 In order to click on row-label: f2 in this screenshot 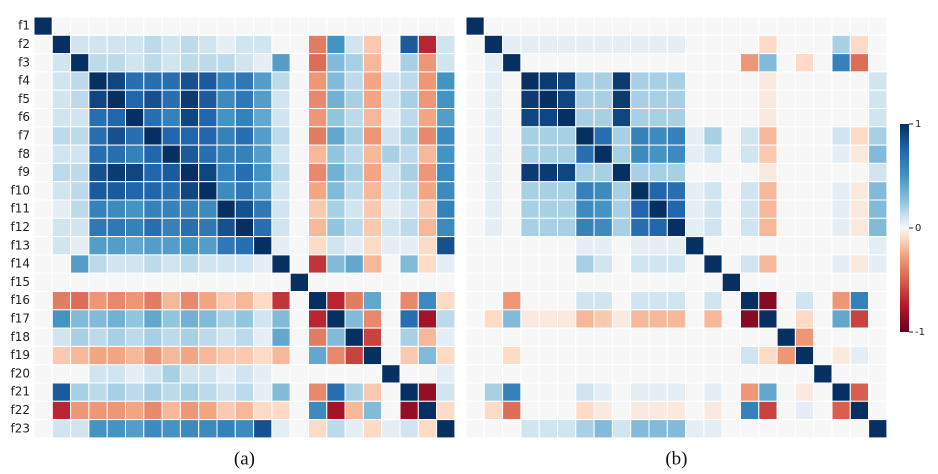, I will do `click(24, 44)`.